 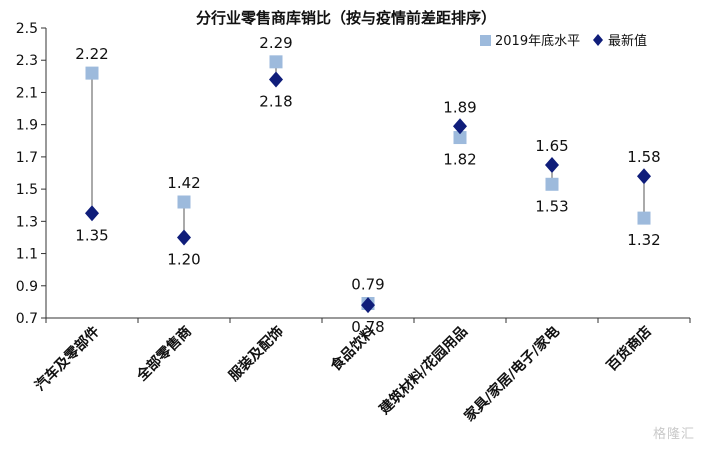 I want to click on legend: 2019年底水平 最新值, so click(x=563, y=41).